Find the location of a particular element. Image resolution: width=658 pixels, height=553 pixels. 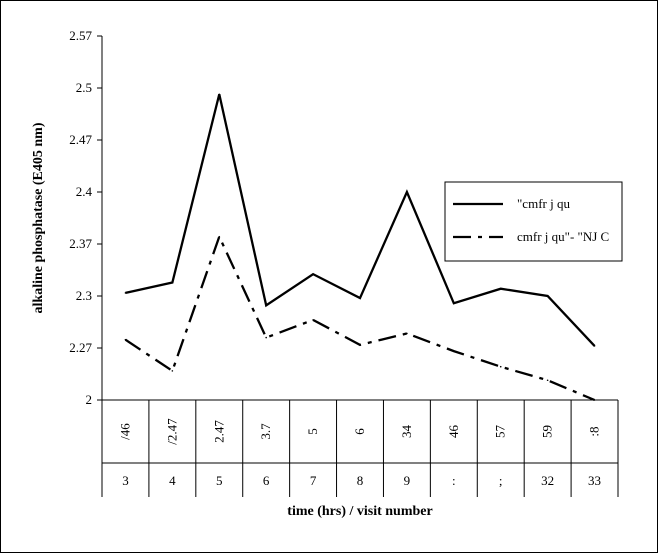

x-category-label-visit: 3 is located at coordinates (125, 480).